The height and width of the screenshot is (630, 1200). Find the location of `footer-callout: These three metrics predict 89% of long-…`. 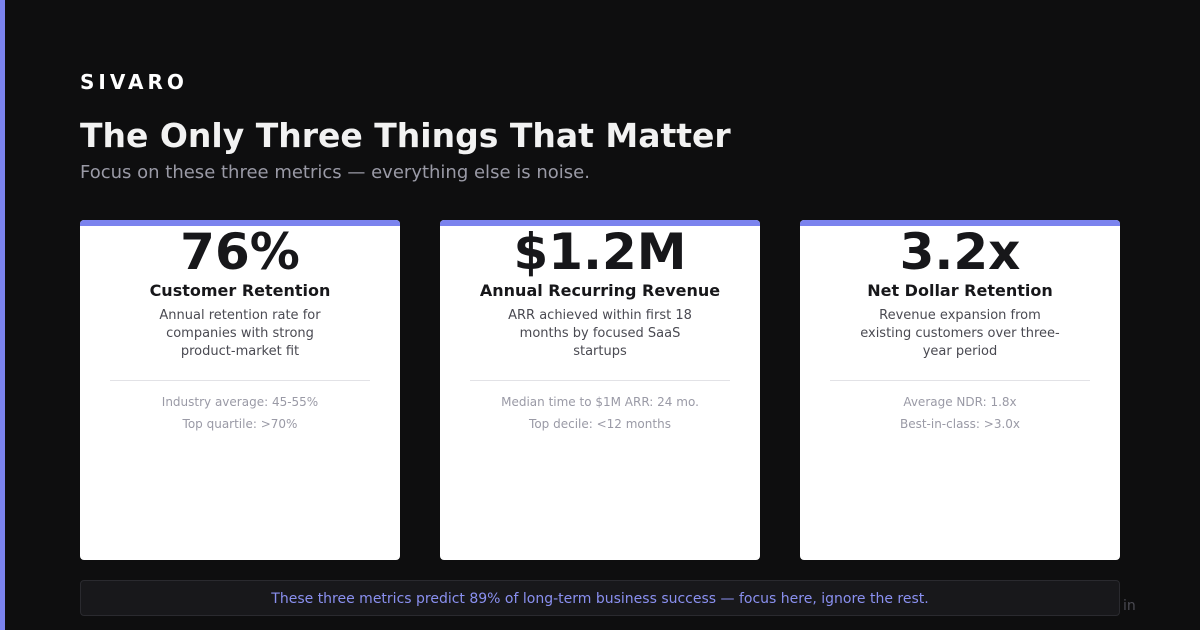

footer-callout: These three metrics predict 89% of long-… is located at coordinates (600, 598).